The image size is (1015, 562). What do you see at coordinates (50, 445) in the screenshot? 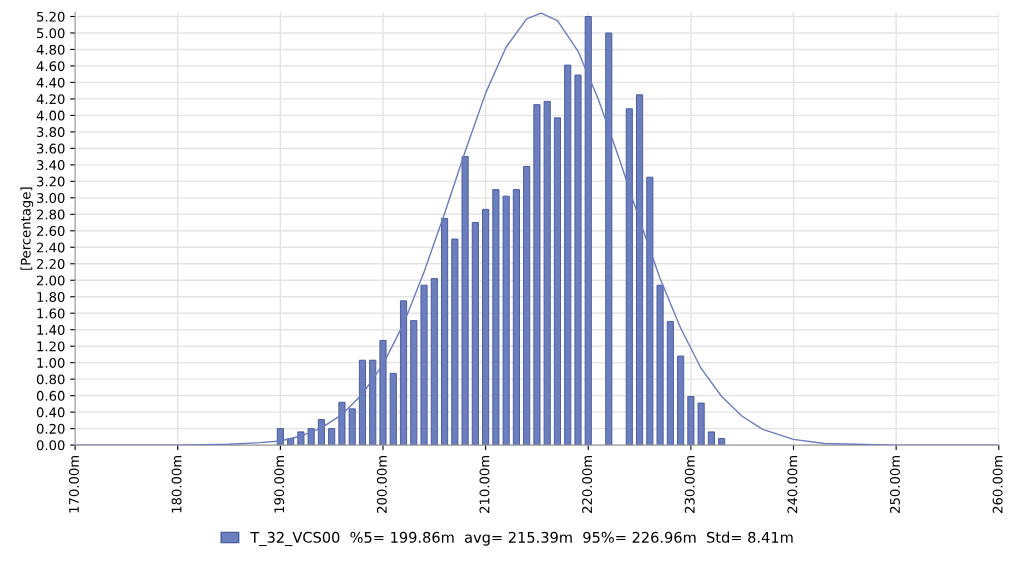
I see `y-tick-label: 0.00` at bounding box center [50, 445].